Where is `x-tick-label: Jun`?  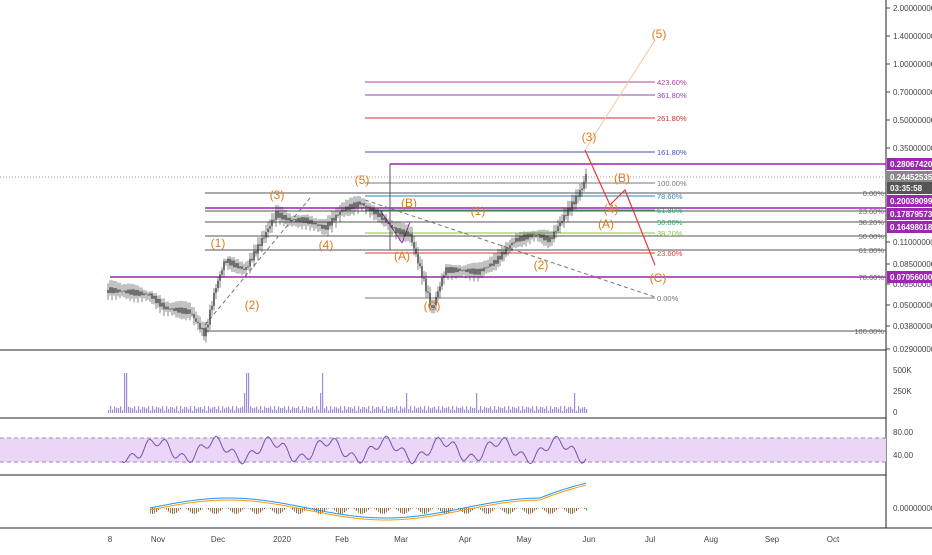
x-tick-label: Jun is located at coordinates (589, 539).